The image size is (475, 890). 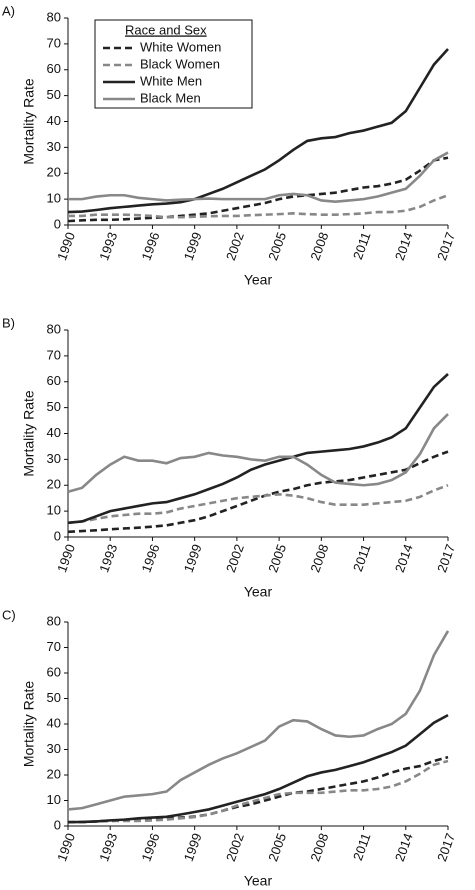 What do you see at coordinates (180, 63) in the screenshot?
I see `legend-label: Black Women` at bounding box center [180, 63].